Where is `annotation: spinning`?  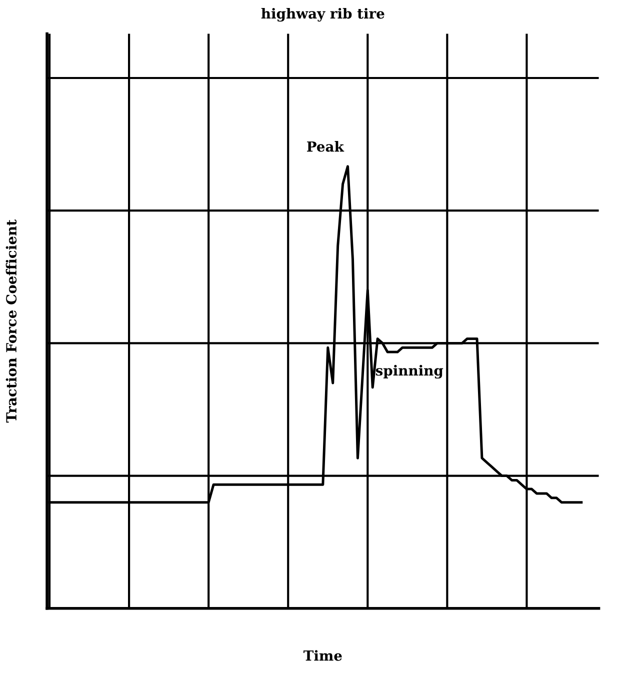
annotation: spinning is located at coordinates (410, 371).